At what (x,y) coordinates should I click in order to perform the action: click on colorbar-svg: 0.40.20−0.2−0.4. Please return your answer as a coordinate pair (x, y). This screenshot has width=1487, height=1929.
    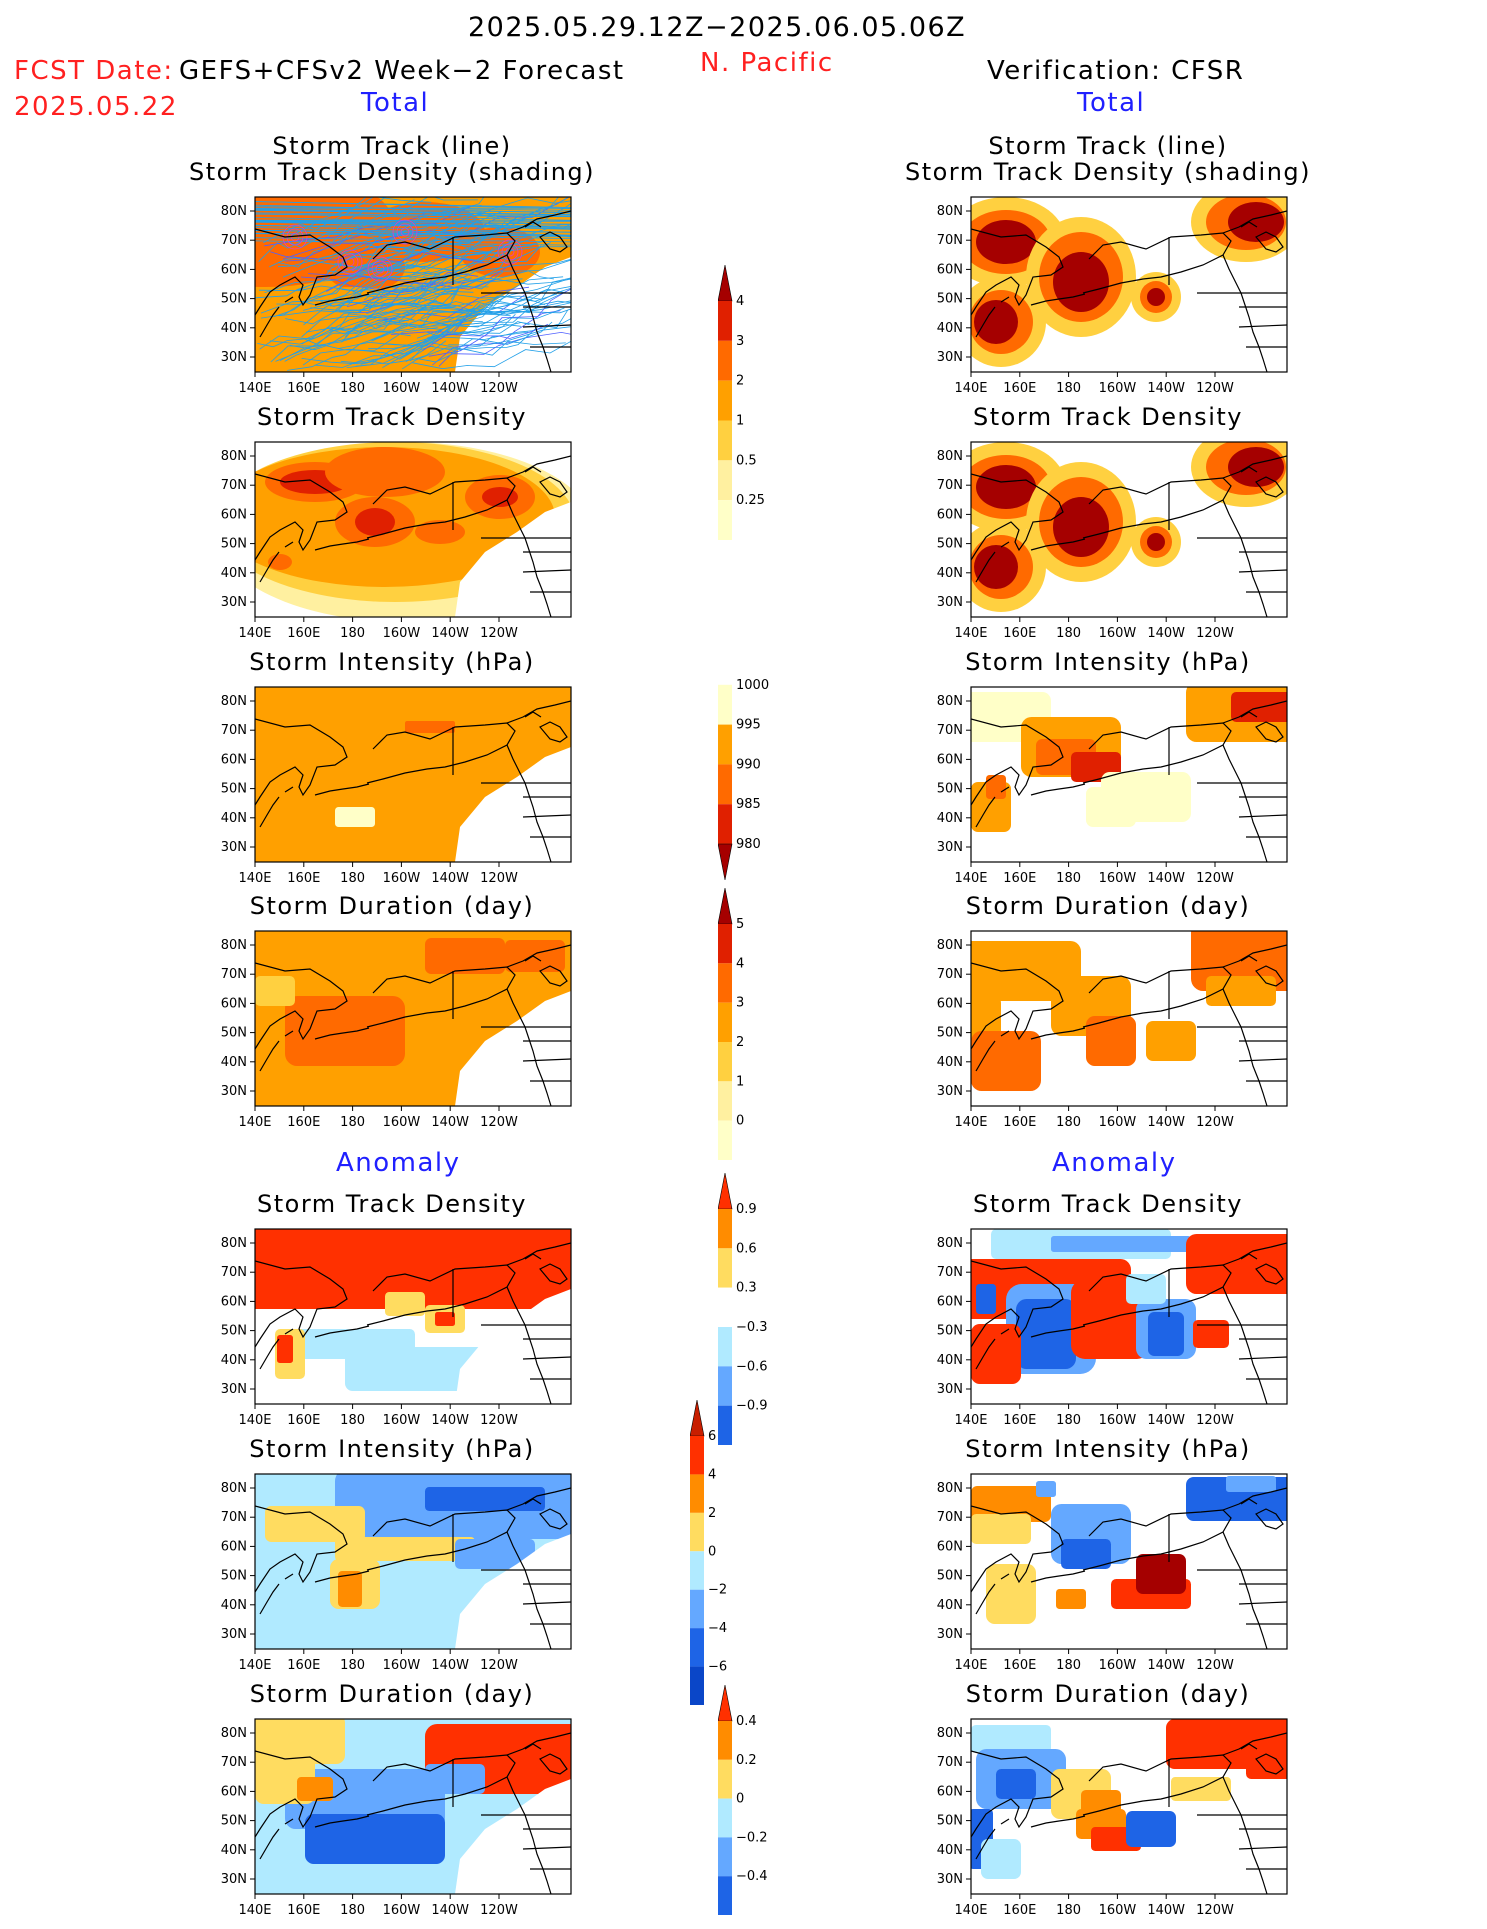
    Looking at the image, I should click on (763, 958).